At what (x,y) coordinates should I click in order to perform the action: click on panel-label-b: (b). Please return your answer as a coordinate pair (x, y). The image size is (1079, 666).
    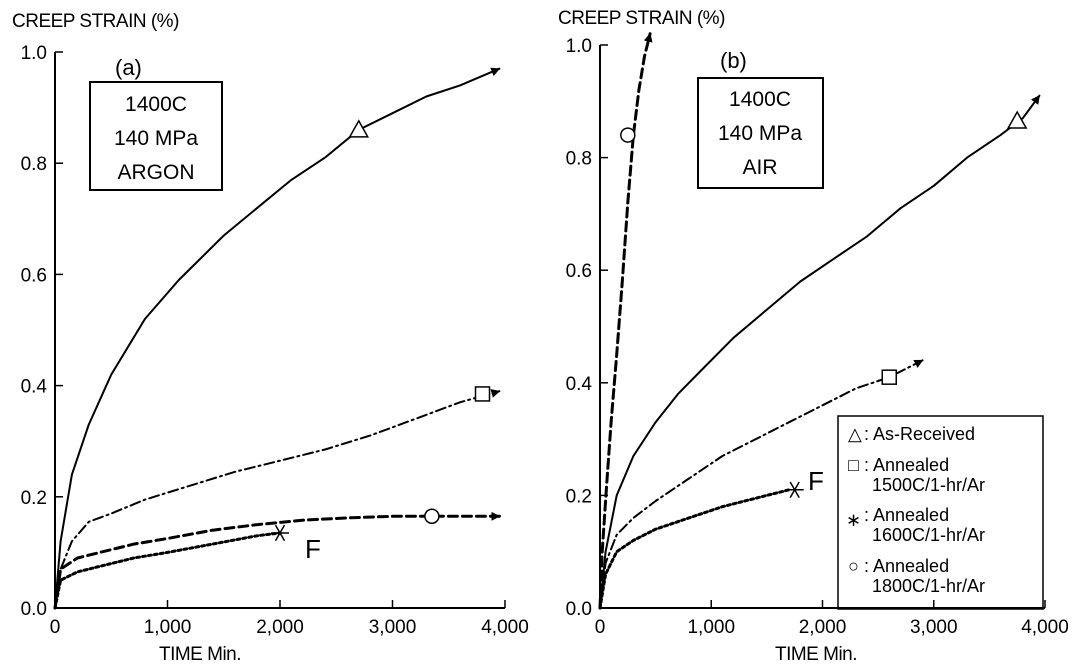
    Looking at the image, I should click on (733, 60).